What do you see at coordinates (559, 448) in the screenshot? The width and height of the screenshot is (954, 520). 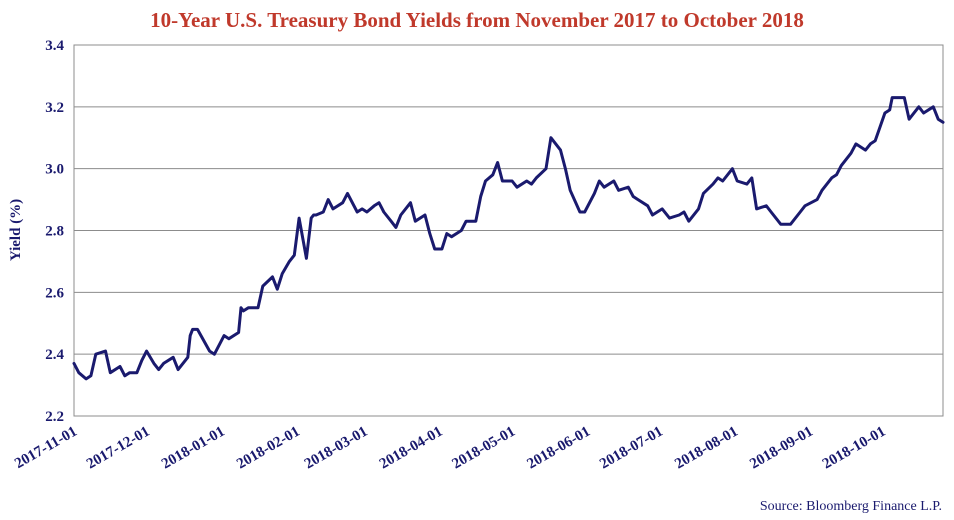 I see `x-tick-label: 2018-06-01` at bounding box center [559, 448].